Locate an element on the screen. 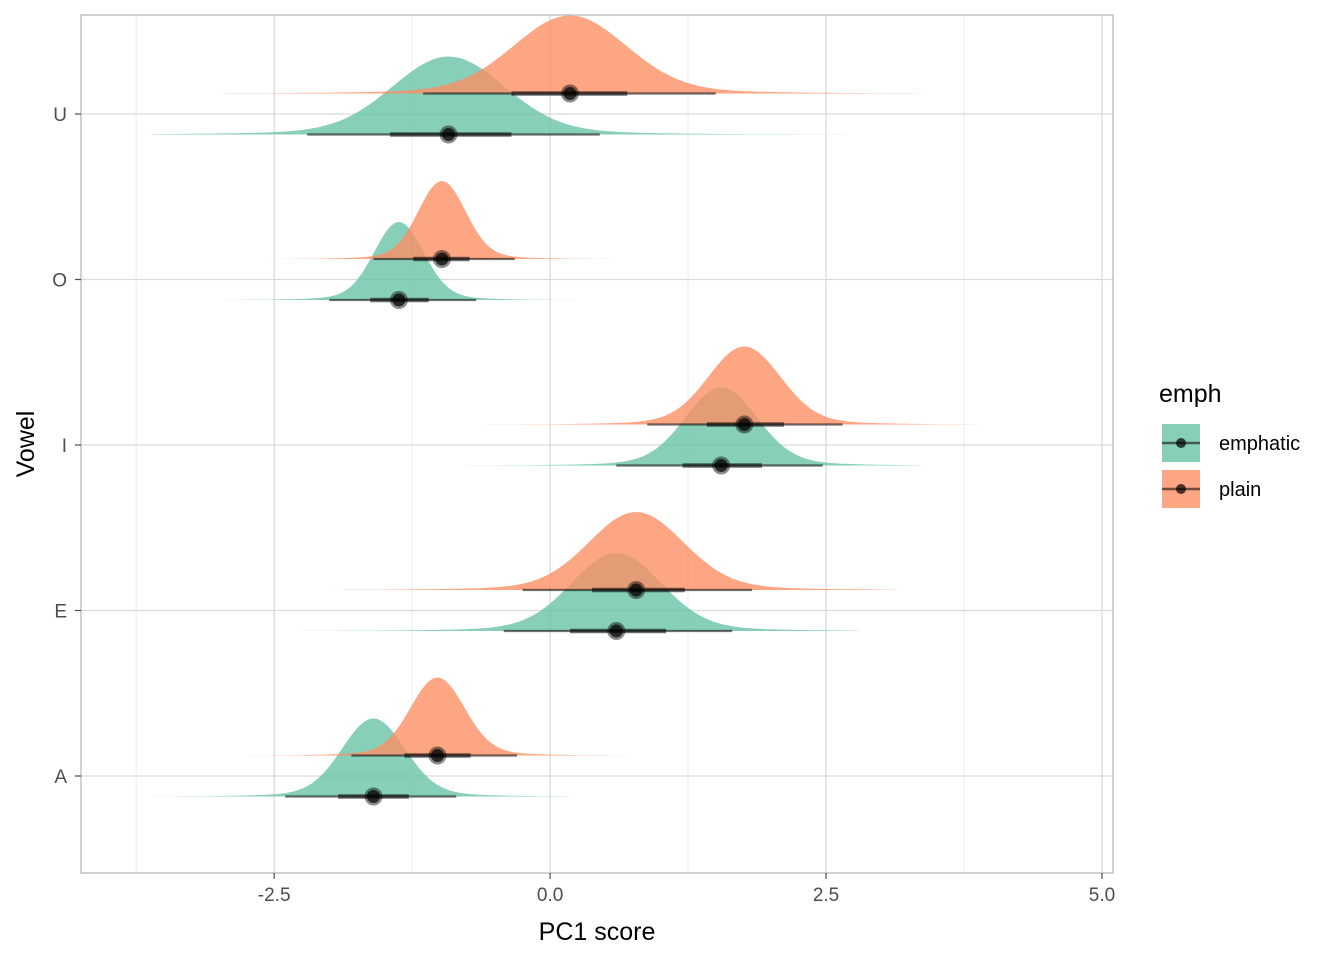 Image resolution: width=1344 pixels, height=960 pixels. halfeye-plain-A is located at coordinates (401, 721).